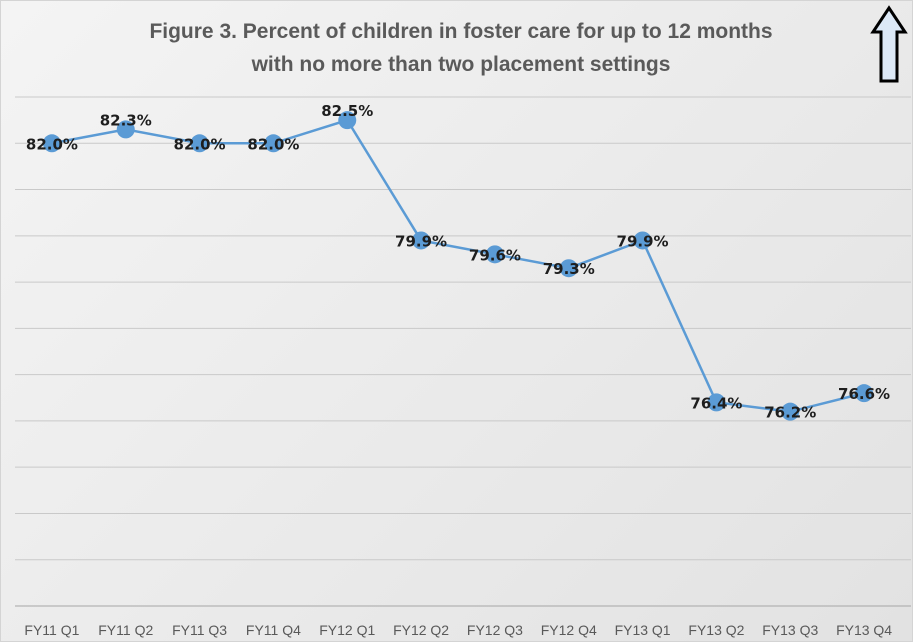 This screenshot has height=643, width=913. Describe the element at coordinates (51, 630) in the screenshot. I see `x-tick-label-1: FY11 Q1` at that location.